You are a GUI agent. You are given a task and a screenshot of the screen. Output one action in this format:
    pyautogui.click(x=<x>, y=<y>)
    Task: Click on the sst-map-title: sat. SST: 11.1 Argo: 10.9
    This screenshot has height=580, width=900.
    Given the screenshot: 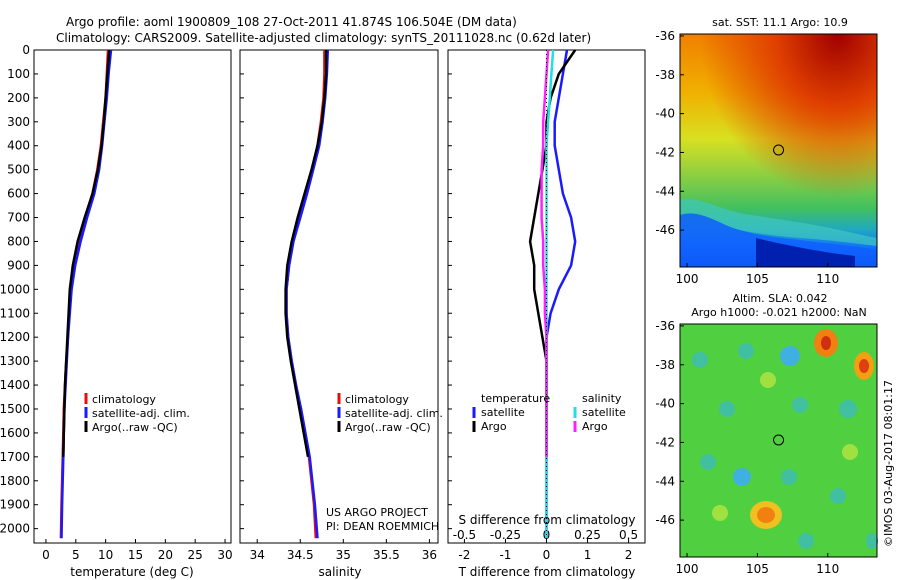 What is the action you would take?
    pyautogui.click(x=780, y=22)
    